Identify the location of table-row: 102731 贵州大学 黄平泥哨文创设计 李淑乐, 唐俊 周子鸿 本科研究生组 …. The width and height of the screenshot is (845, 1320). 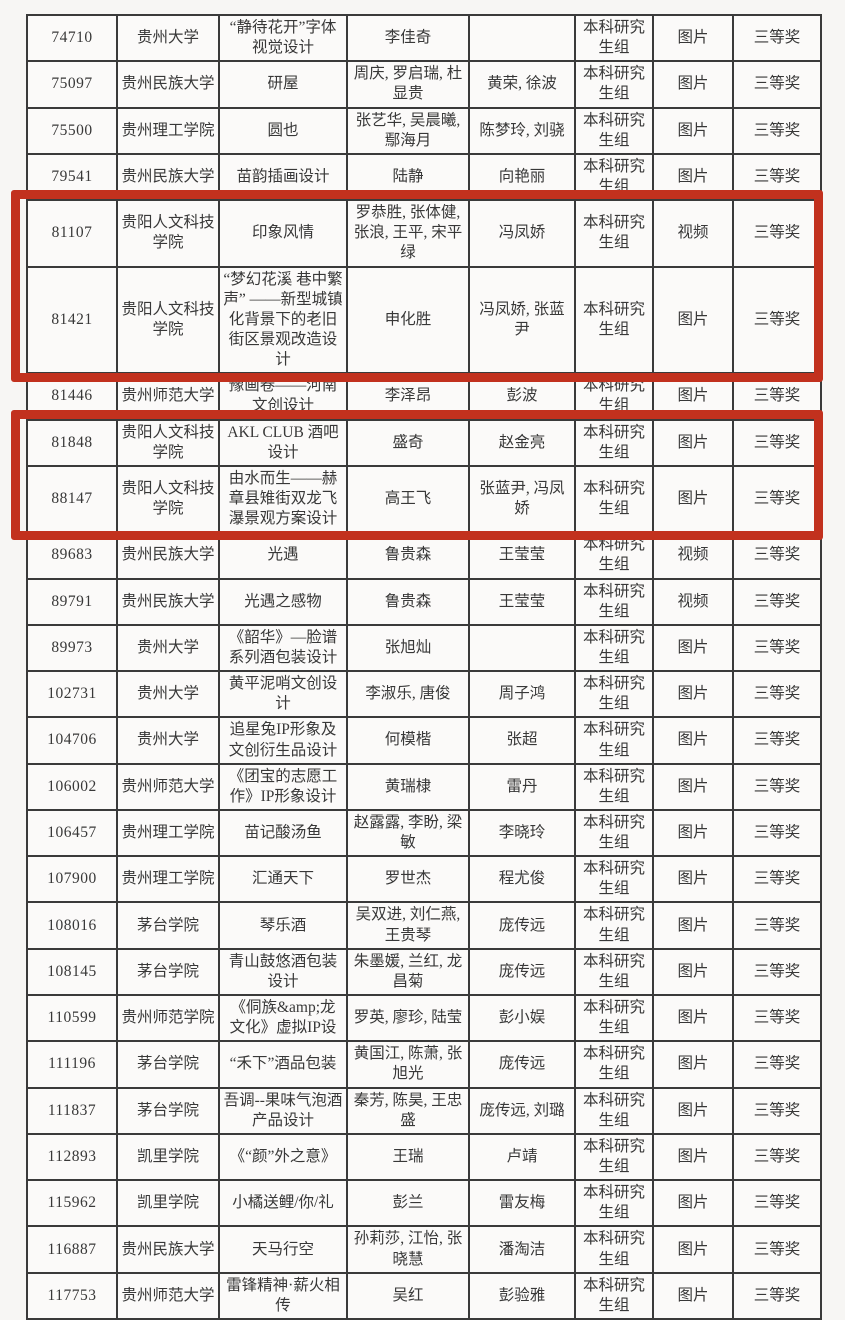
(424, 694).